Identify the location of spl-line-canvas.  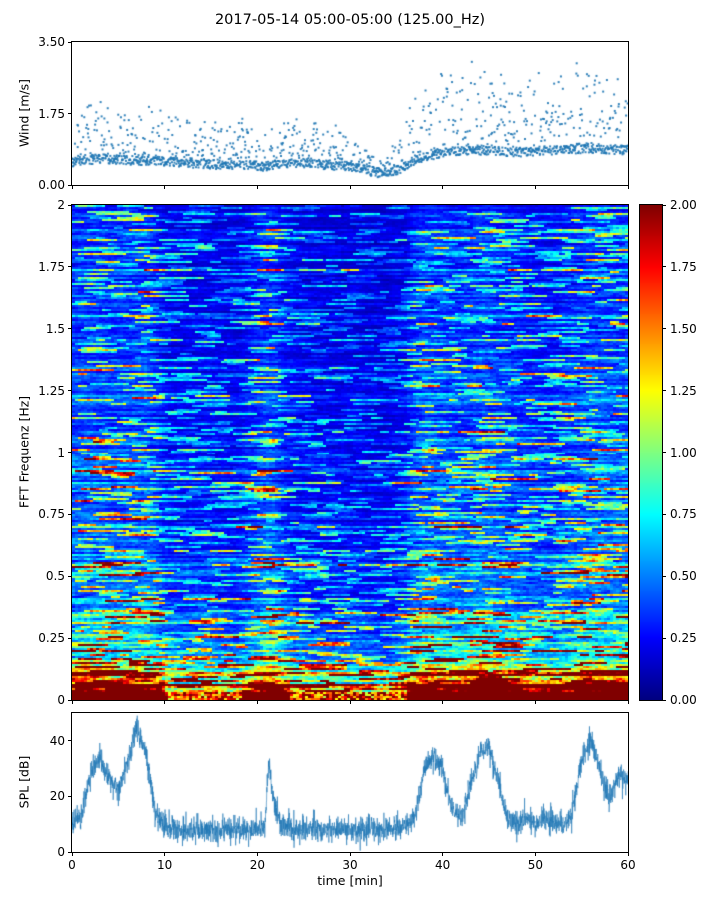
(350, 782).